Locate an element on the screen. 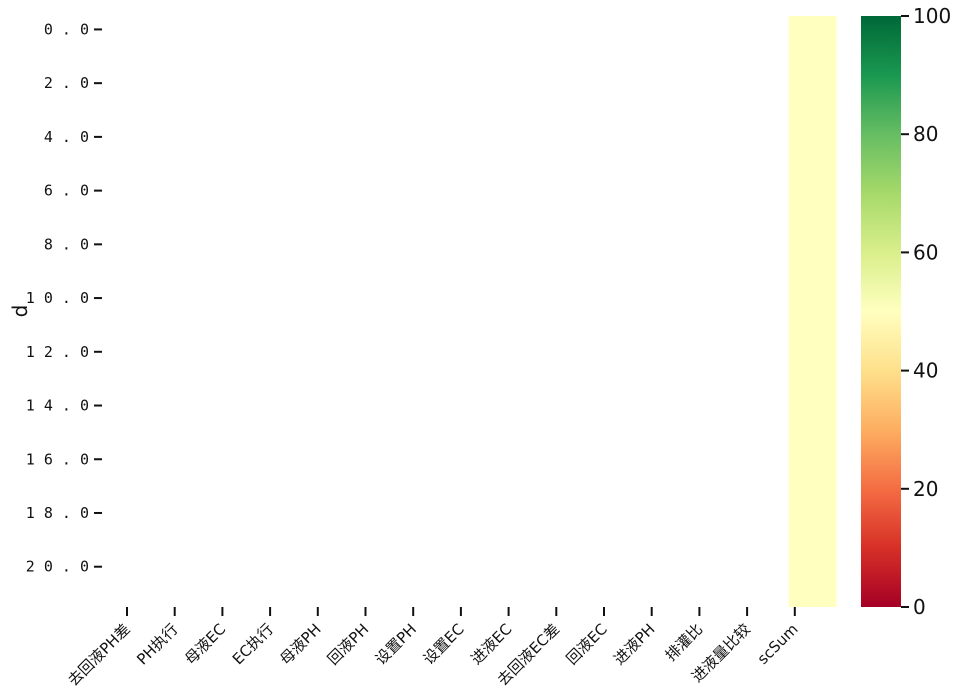 The image size is (954, 692). colorbar-tick-label: 60 is located at coordinates (925, 252).